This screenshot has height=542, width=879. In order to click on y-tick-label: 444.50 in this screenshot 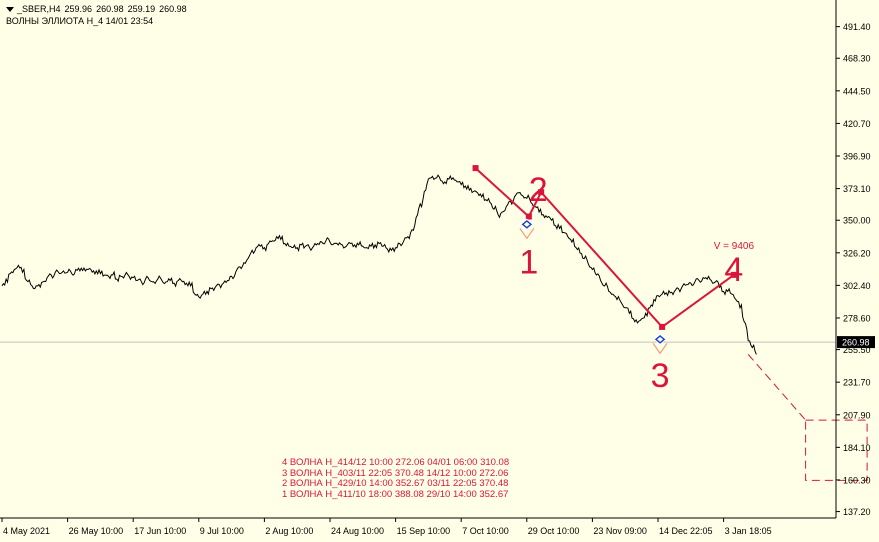, I will do `click(857, 91)`.